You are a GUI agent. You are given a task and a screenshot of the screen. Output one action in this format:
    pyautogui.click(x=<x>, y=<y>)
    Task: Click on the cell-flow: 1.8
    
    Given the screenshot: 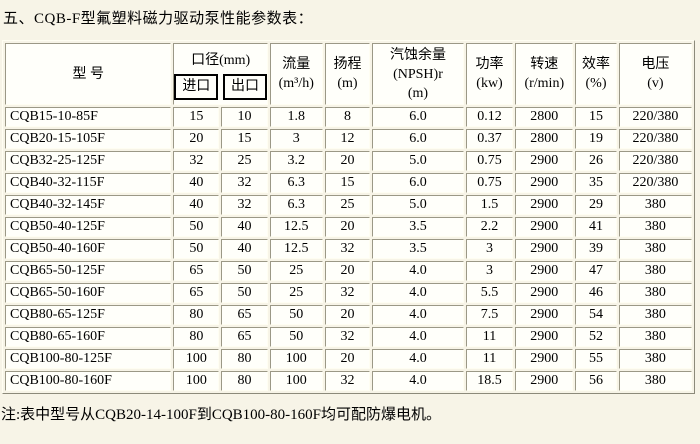 What is the action you would take?
    pyautogui.click(x=296, y=117)
    